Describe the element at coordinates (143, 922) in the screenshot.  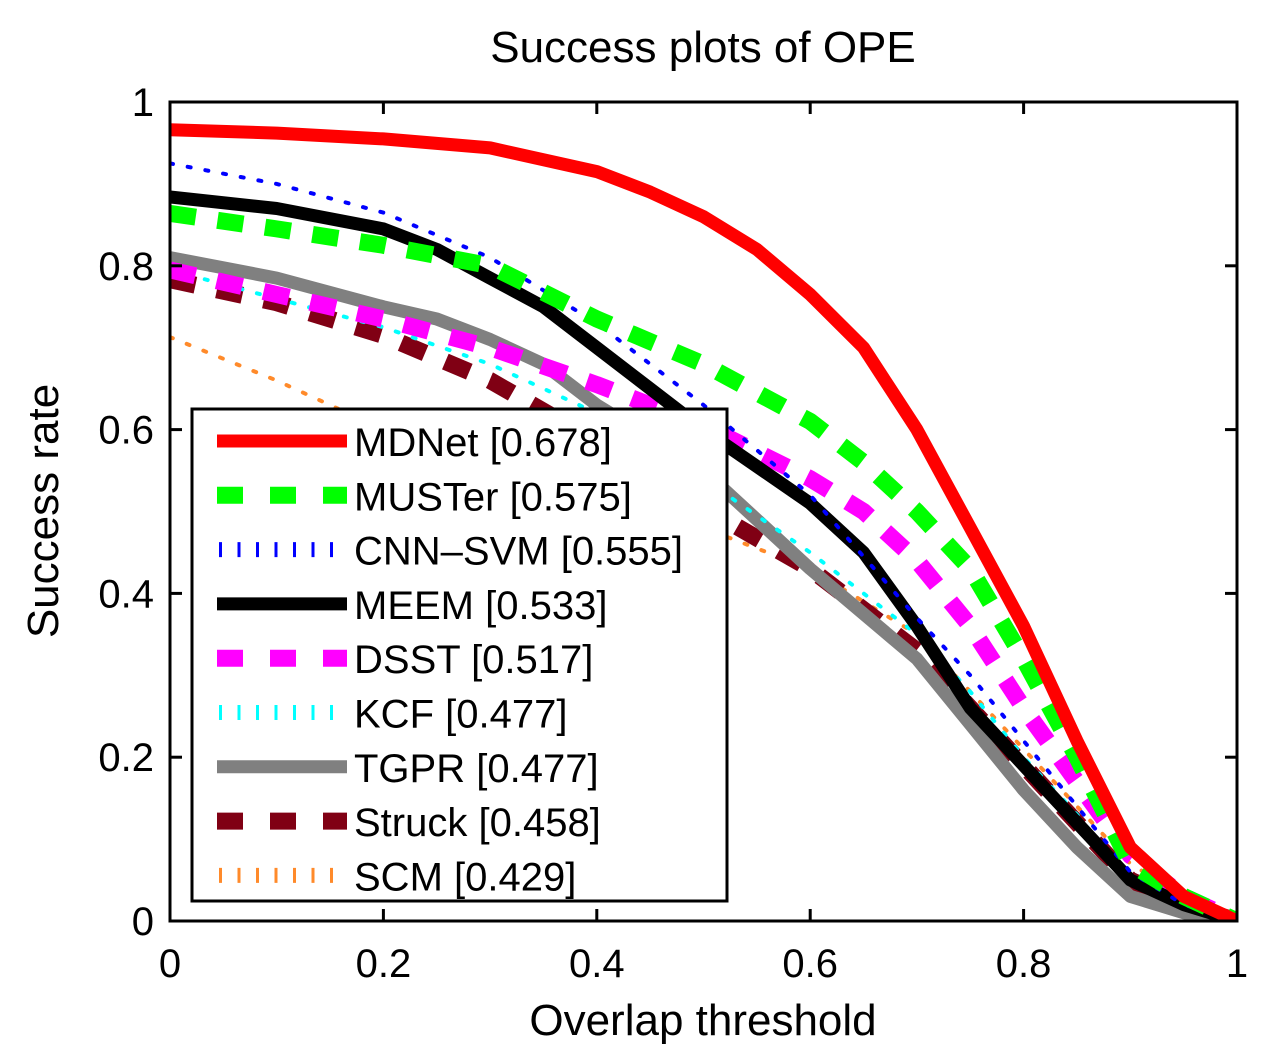
I see `y-tick-label: 0` at that location.